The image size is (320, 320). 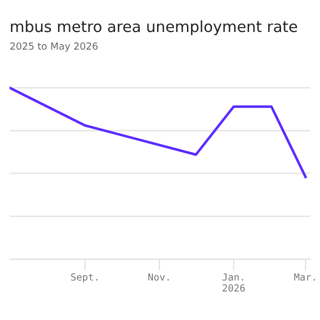 What do you see at coordinates (233, 282) in the screenshot?
I see `x-tick-label: Jan. 2026` at bounding box center [233, 282].